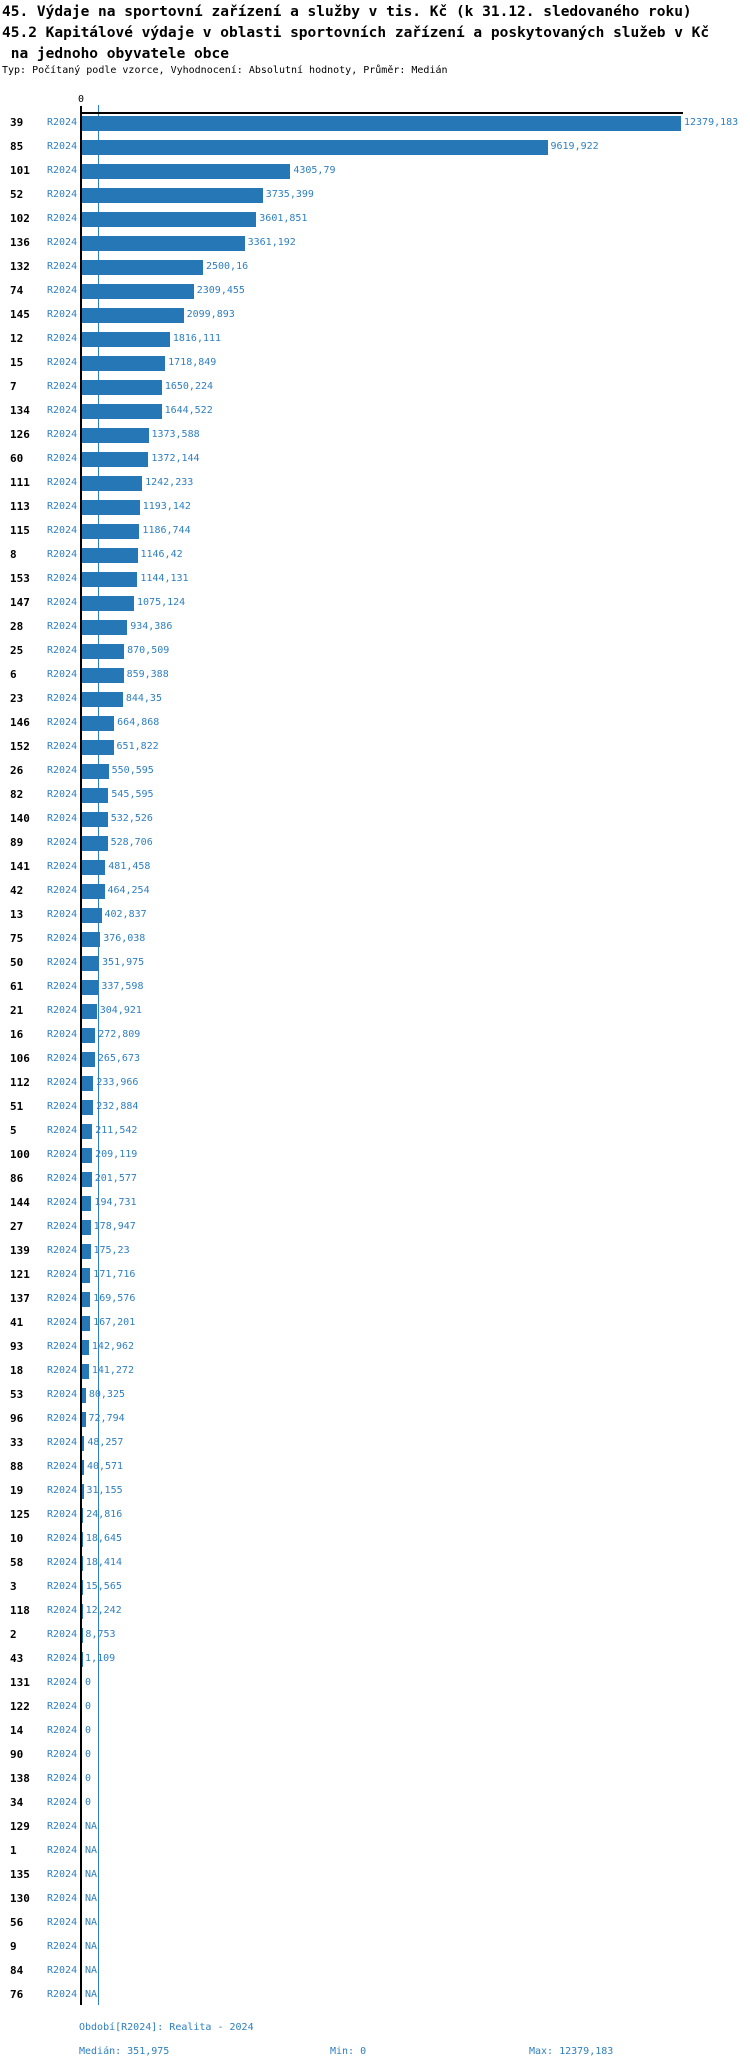 The height and width of the screenshot is (2070, 750). Describe the element at coordinates (106, 1394) in the screenshot. I see `bar-value-label: 80,325` at that location.